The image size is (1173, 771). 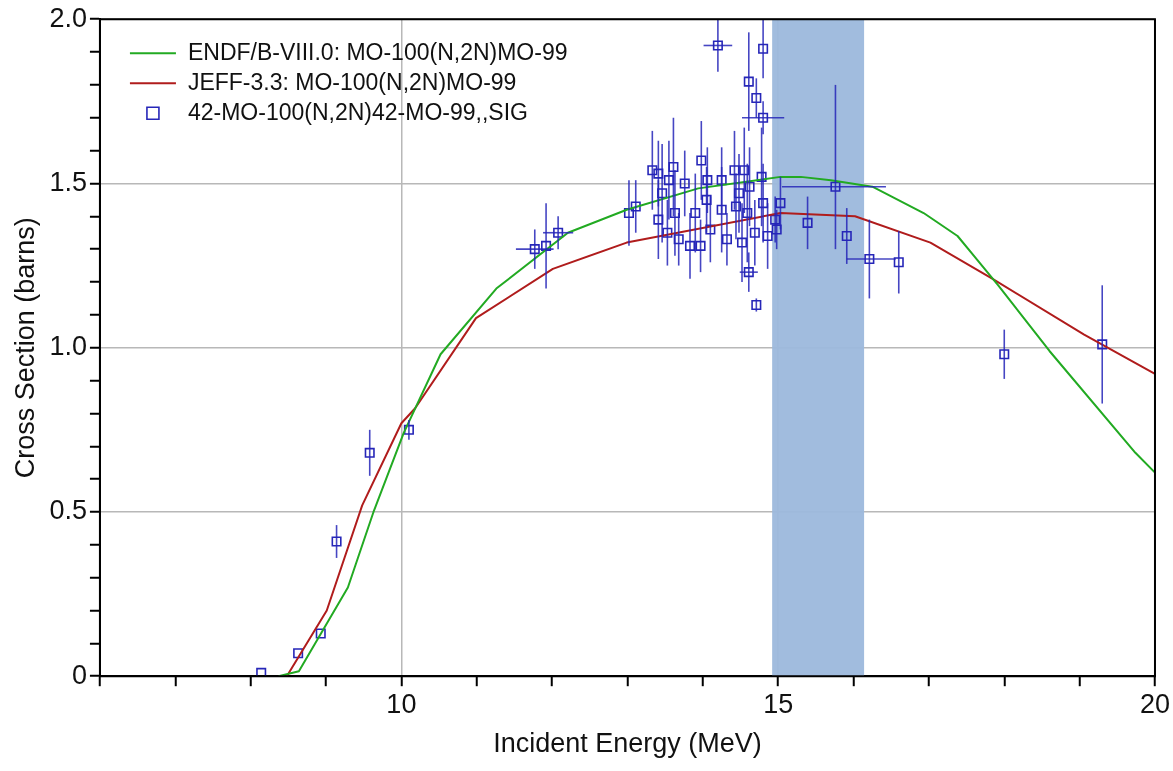 I want to click on x-tick-label: 15, so click(x=778, y=703).